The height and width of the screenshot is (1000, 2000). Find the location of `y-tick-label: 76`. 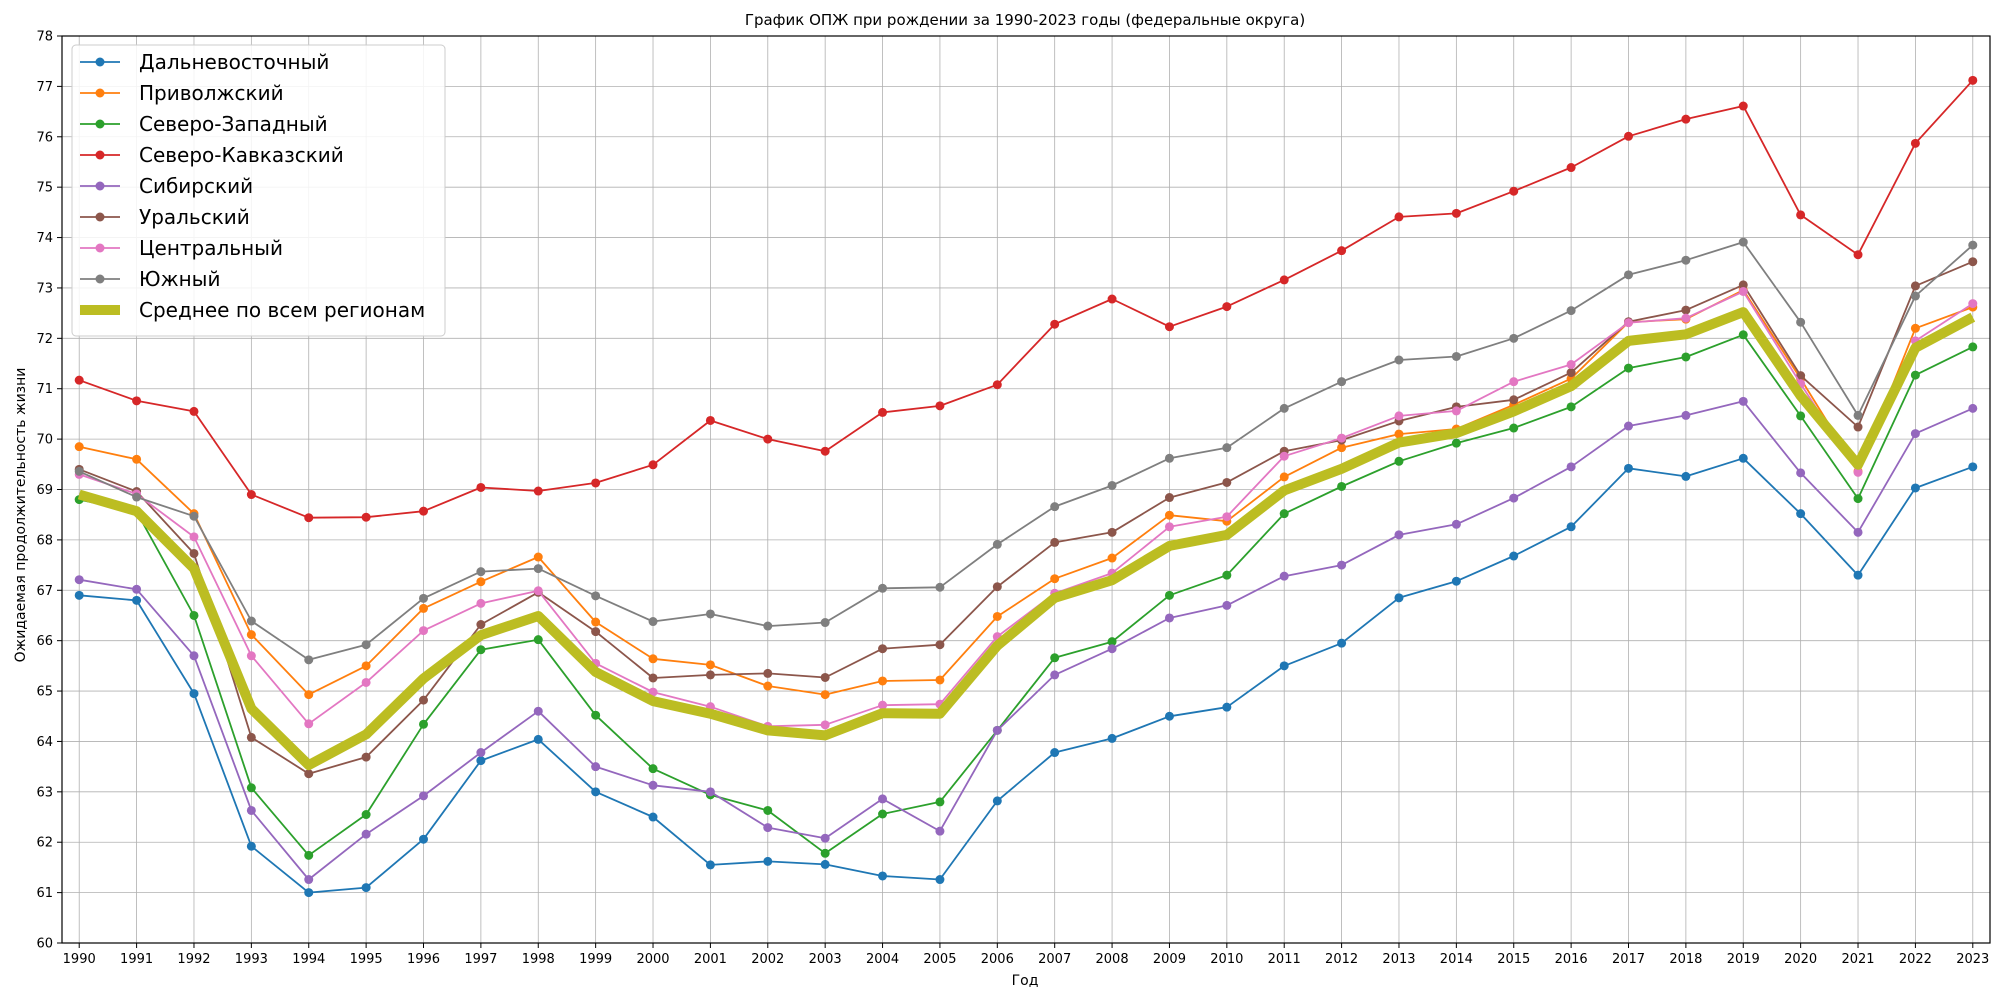

y-tick-label: 76 is located at coordinates (44, 137).